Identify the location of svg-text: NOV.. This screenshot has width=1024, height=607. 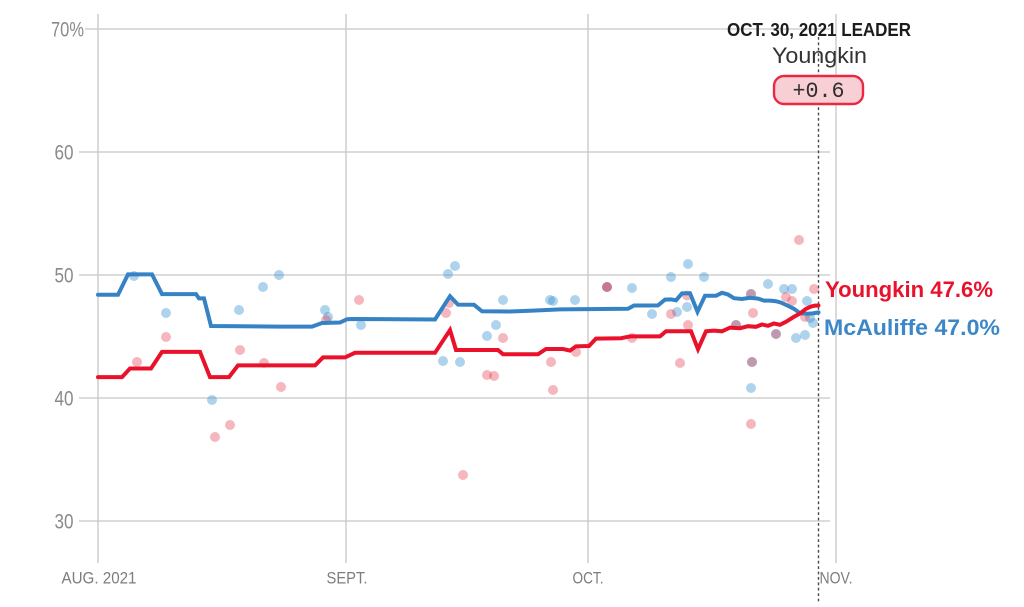
(836, 579).